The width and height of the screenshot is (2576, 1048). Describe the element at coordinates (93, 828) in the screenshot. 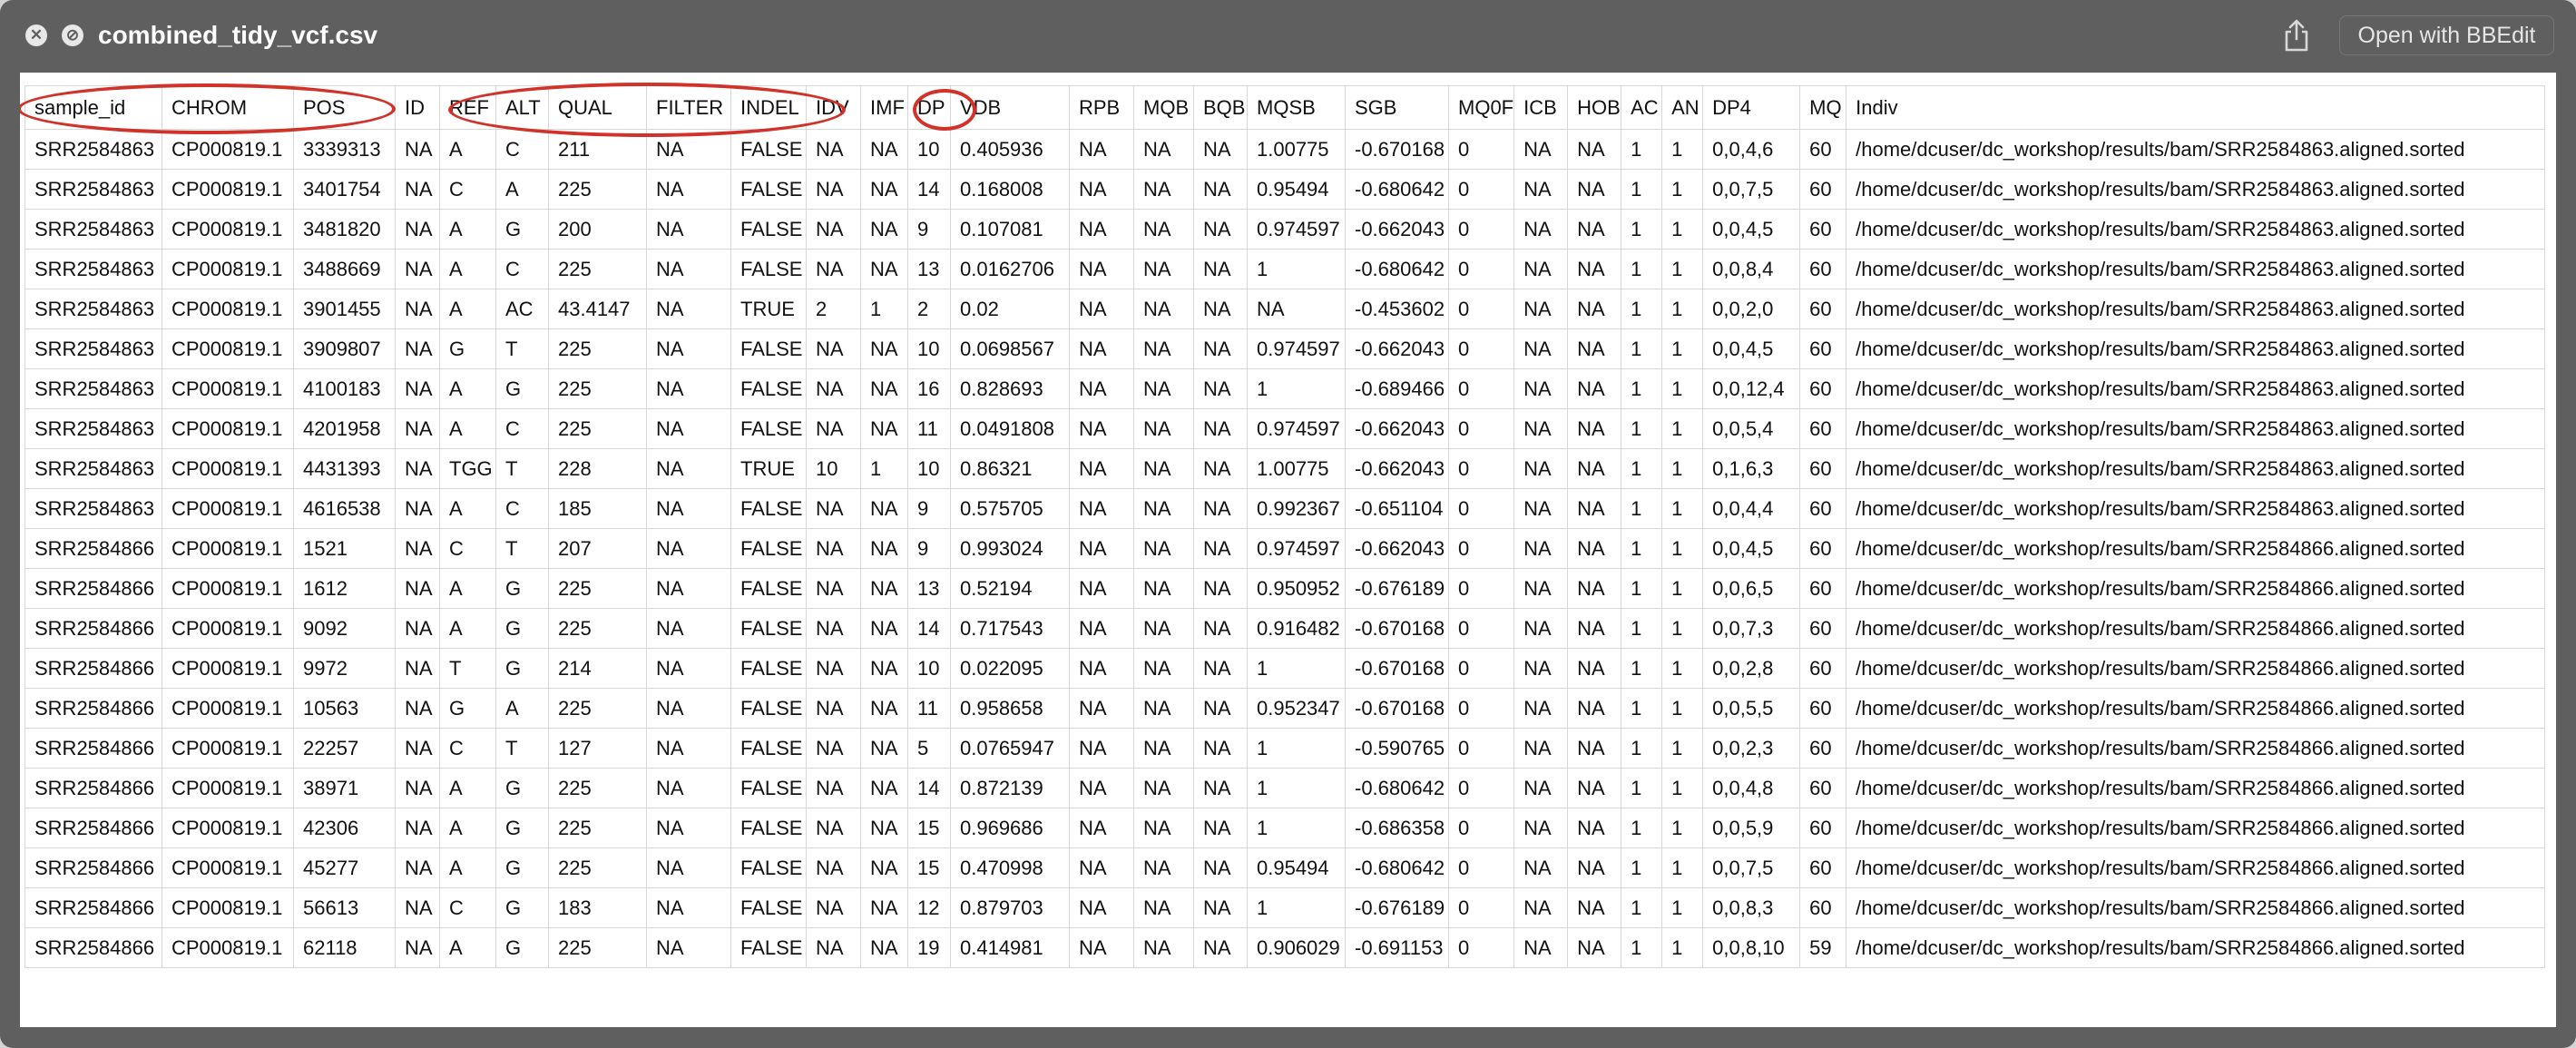

I see `table-cell-sample-id: SRR2584866` at that location.